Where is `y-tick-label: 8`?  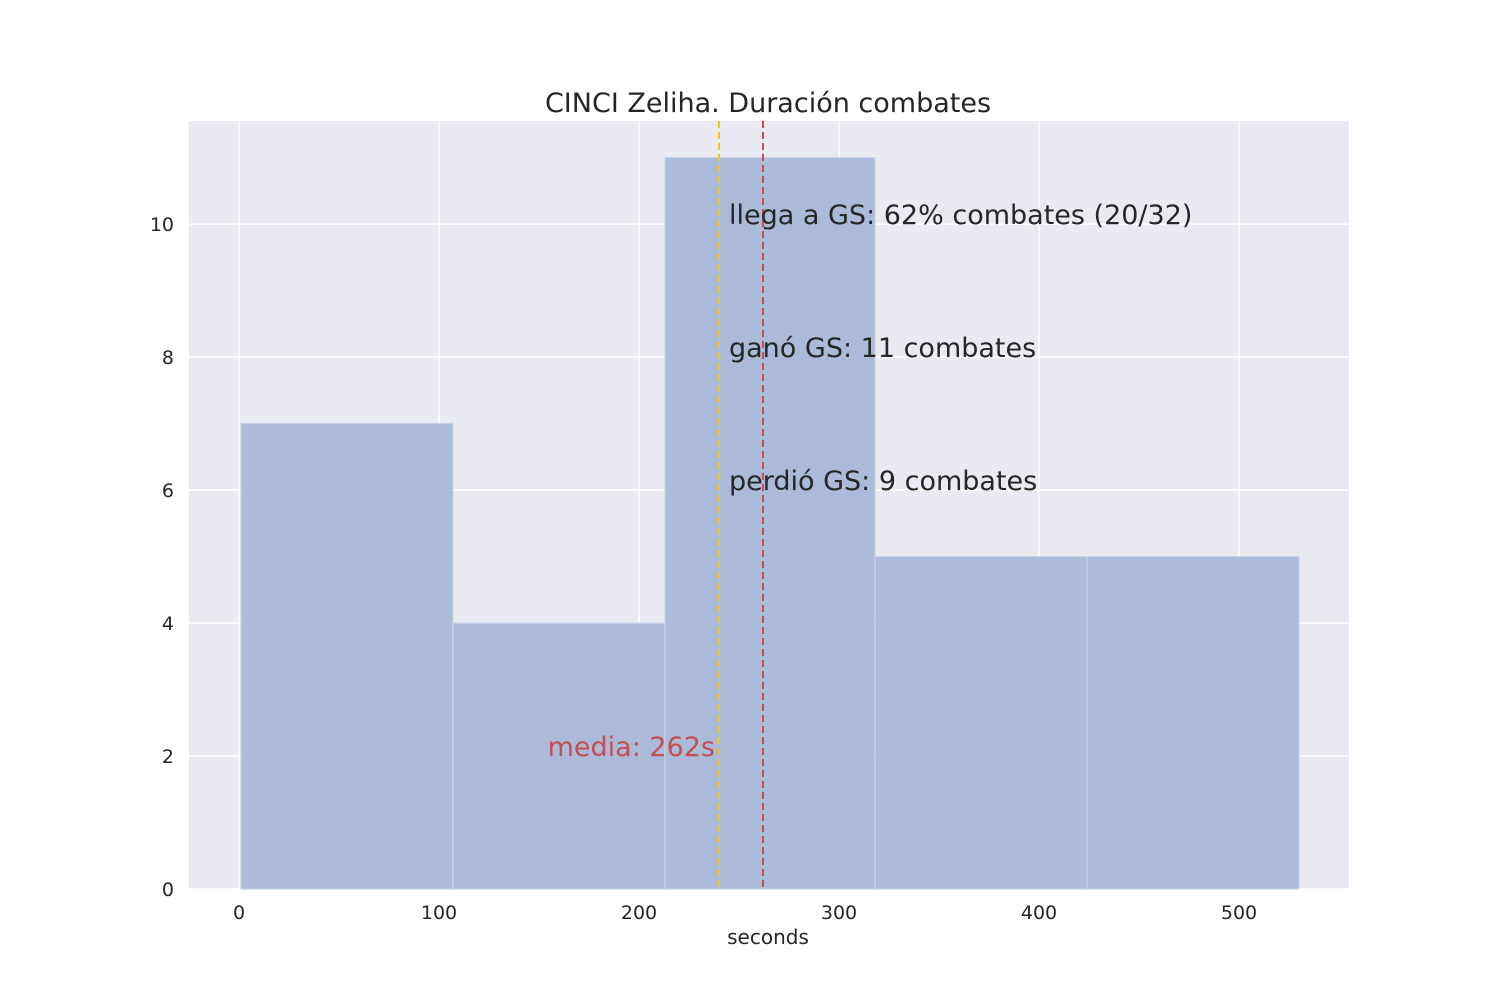 y-tick-label: 8 is located at coordinates (168, 358).